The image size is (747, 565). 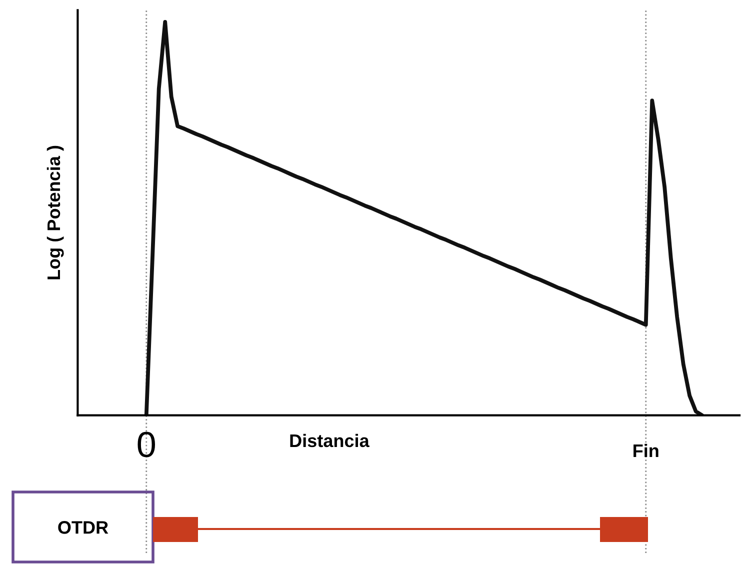 What do you see at coordinates (330, 441) in the screenshot?
I see `x-axis-title: Distancia` at bounding box center [330, 441].